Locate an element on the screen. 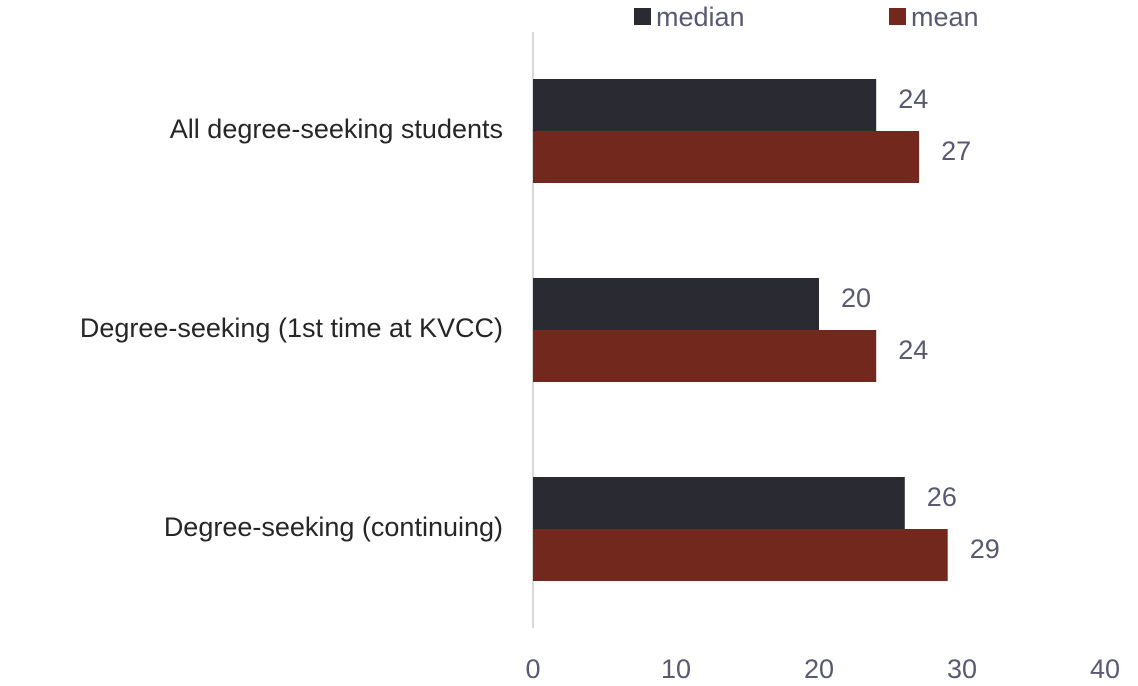 The image size is (1138, 686). category-label: Degree-seeking (continuing) is located at coordinates (333, 527).